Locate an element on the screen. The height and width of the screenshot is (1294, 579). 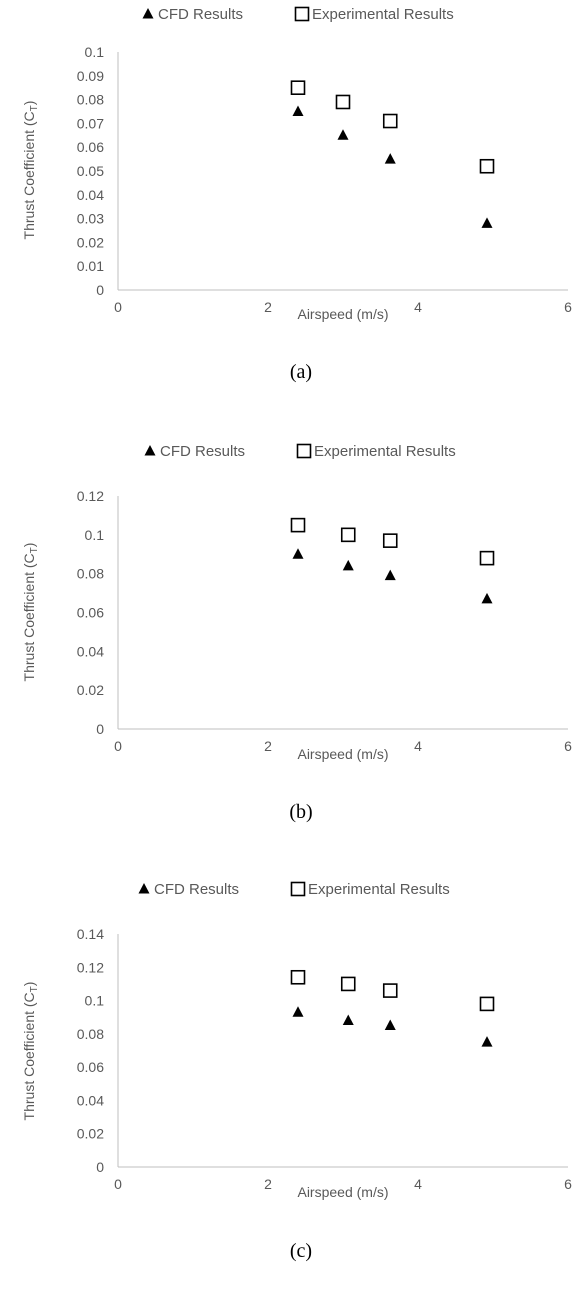
panel-caption: (a) is located at coordinates (301, 372).